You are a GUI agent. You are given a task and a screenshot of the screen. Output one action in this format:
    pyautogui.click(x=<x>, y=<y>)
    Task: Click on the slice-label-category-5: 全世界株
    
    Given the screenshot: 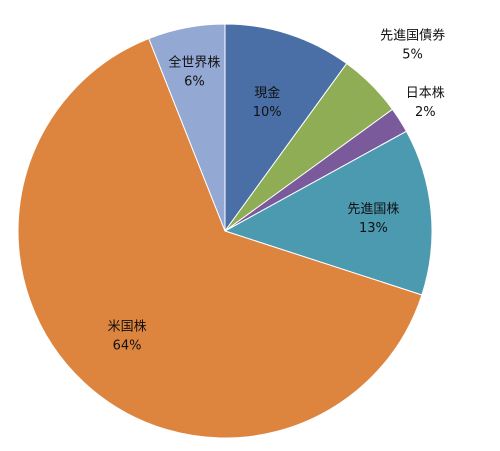 What is the action you would take?
    pyautogui.click(x=194, y=62)
    